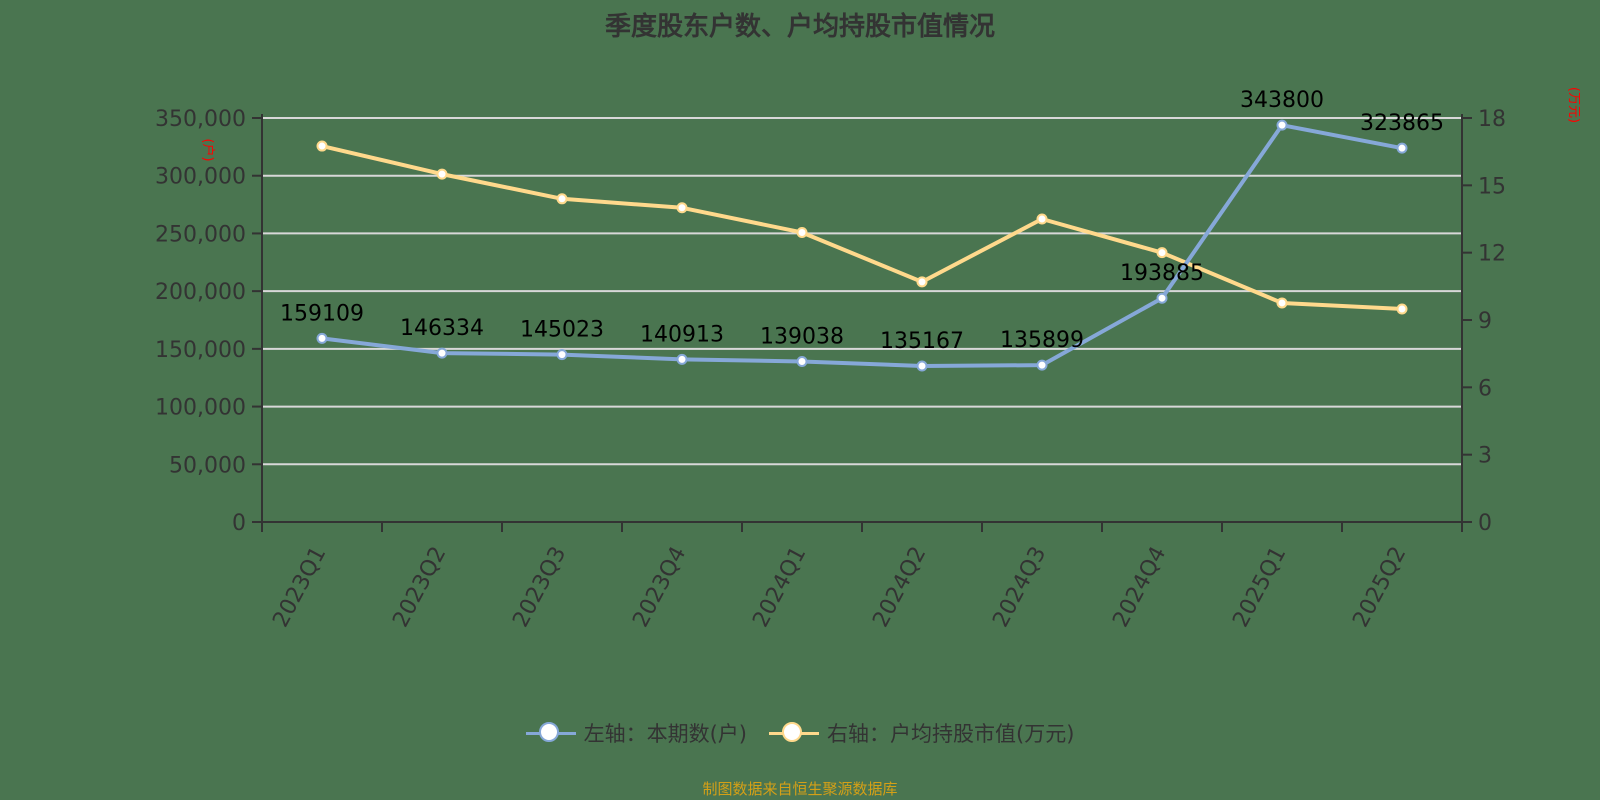  I want to click on y-left-tick-label: 150,000, so click(200, 350).